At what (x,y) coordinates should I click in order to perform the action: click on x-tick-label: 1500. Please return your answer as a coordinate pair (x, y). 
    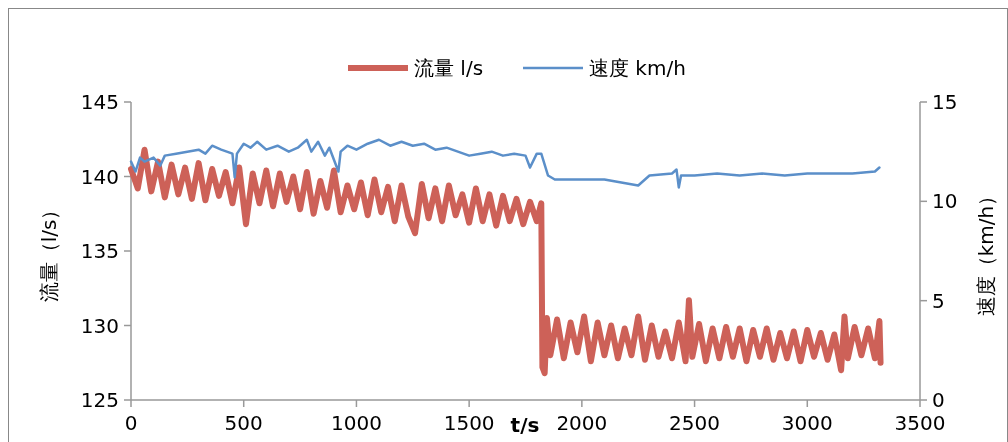
    Looking at the image, I should click on (469, 423).